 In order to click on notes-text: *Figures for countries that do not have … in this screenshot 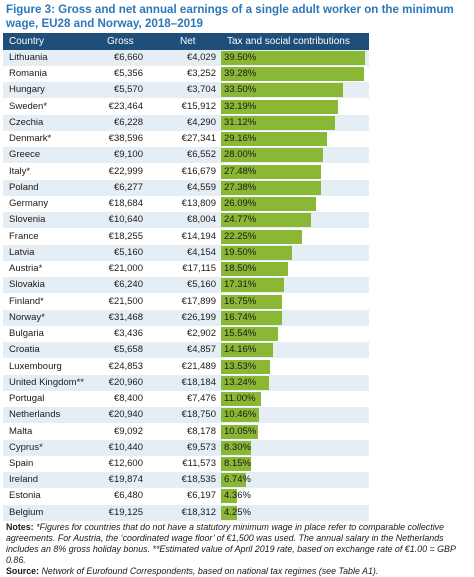, I will do `click(231, 543)`.